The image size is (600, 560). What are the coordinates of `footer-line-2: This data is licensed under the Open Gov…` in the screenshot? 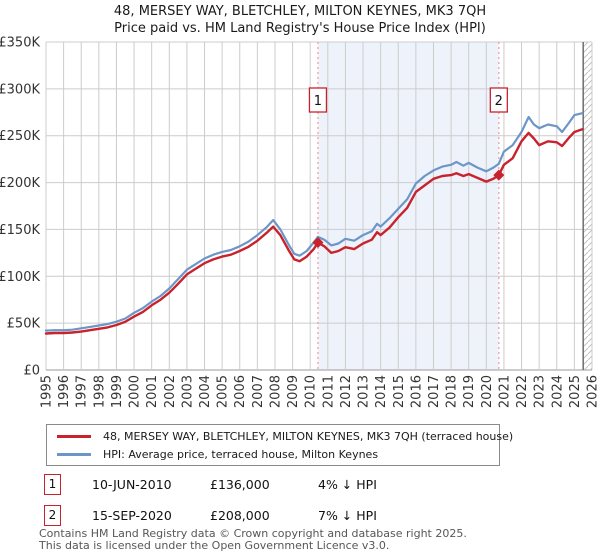 It's located at (214, 545).